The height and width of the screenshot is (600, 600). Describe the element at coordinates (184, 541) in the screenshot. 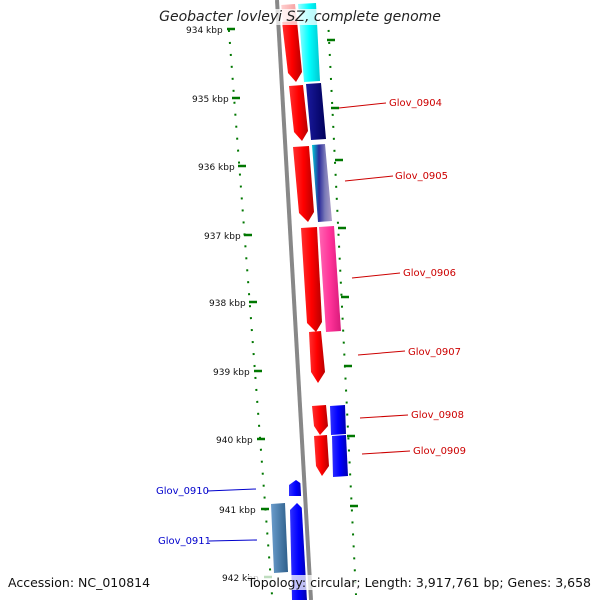

I see `label-glov-0911: Glov_0911` at that location.